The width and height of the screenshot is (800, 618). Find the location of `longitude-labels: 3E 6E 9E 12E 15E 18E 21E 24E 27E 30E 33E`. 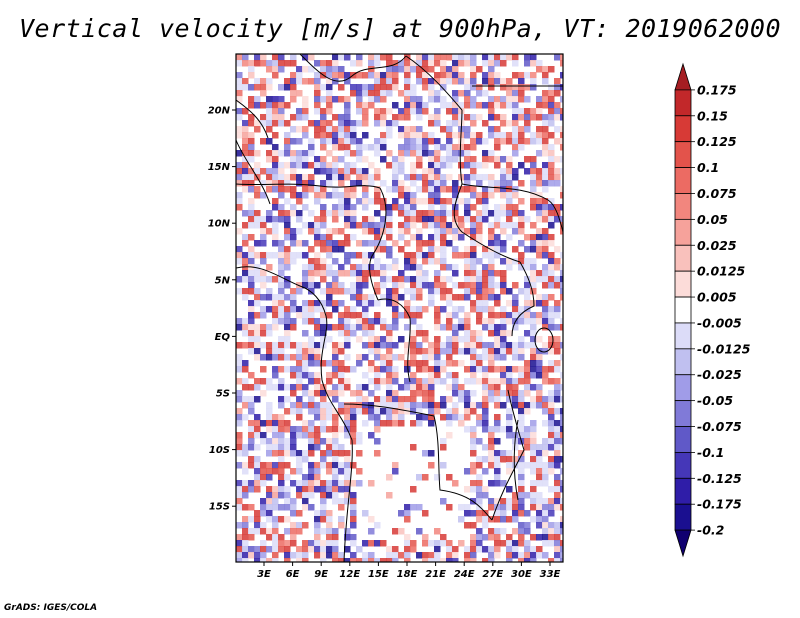

longitude-labels: 3E 6E 9E 12E 15E 18E 21E 24E 27E 30E 33E is located at coordinates (408, 574).